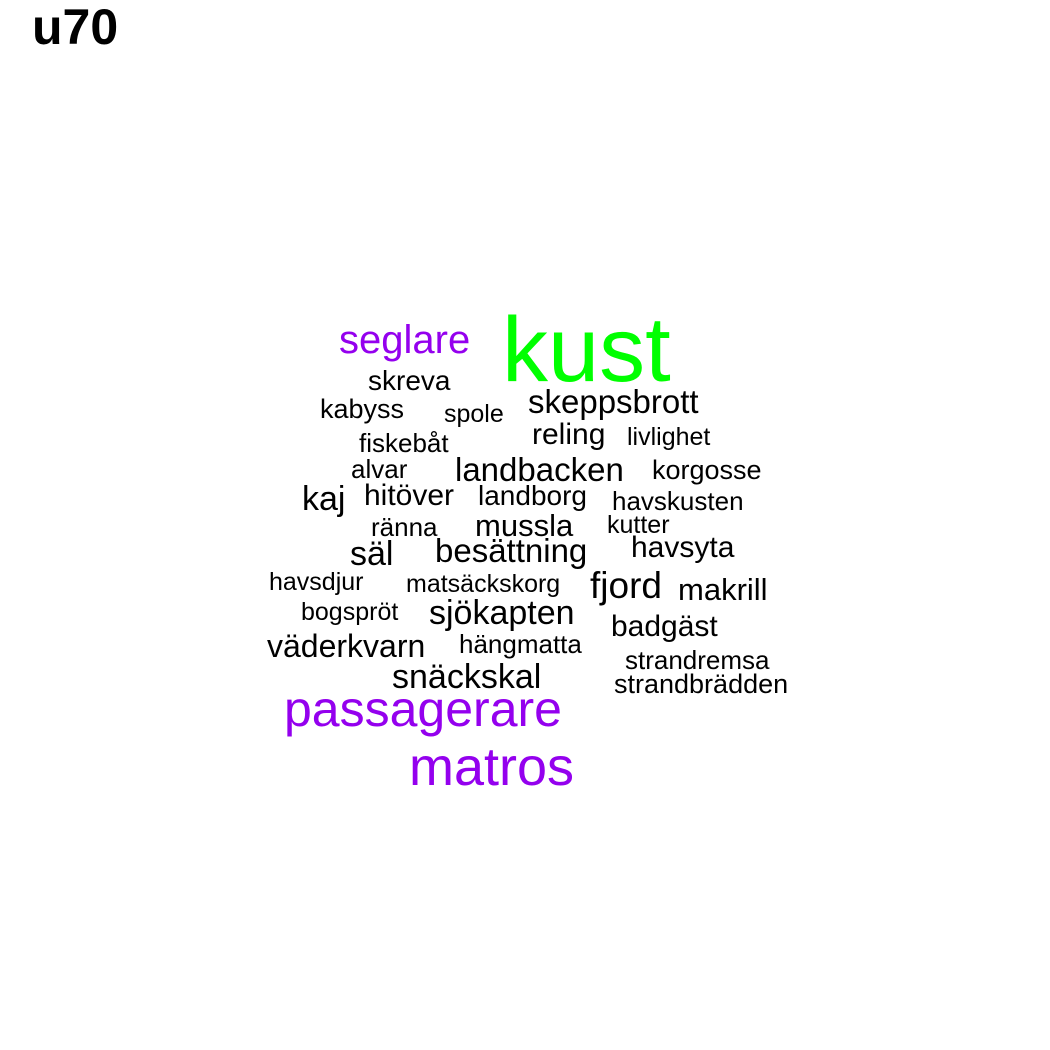 The image size is (1050, 1050). I want to click on word-sal: säl, so click(372, 554).